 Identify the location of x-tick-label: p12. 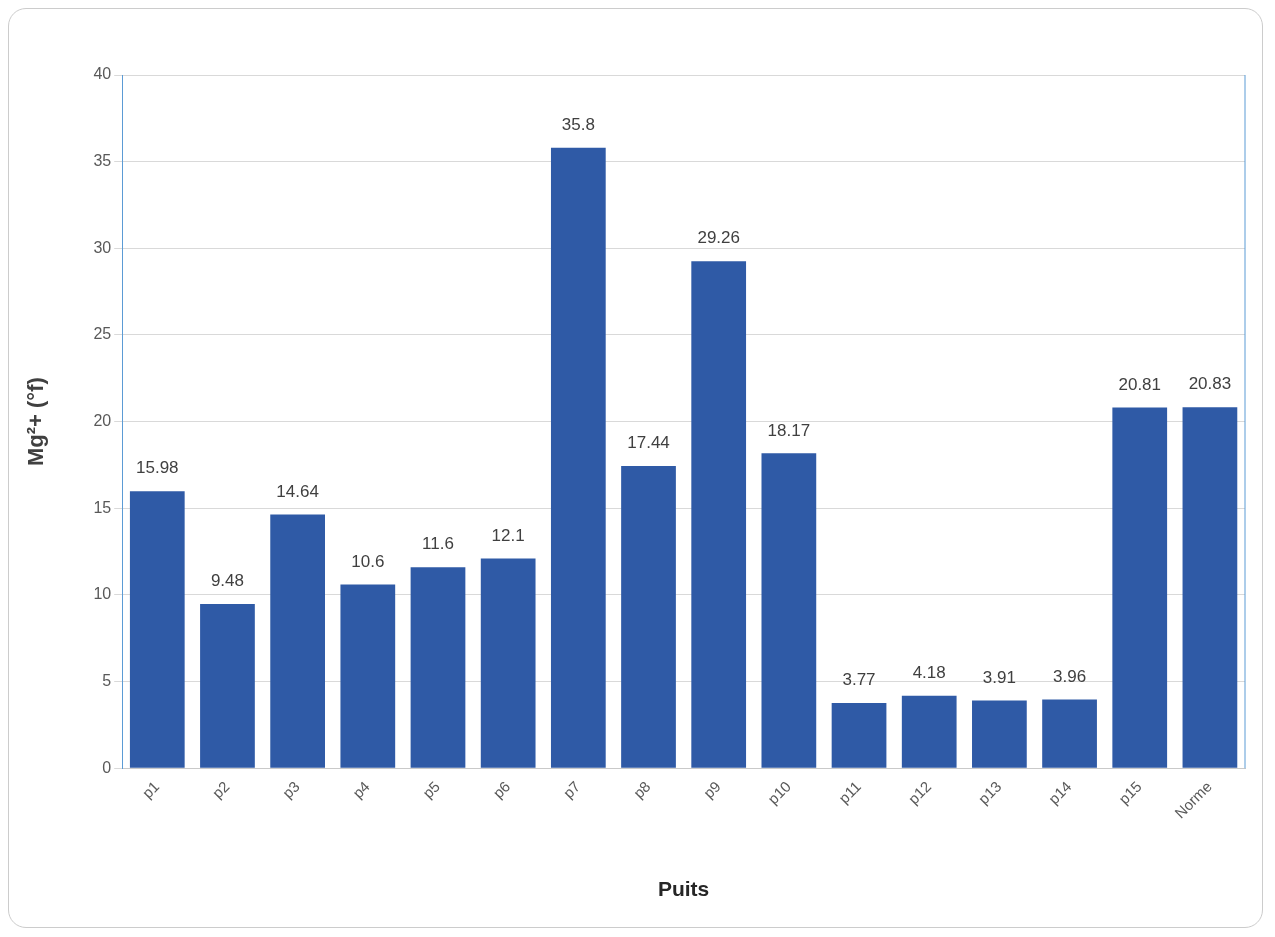
(919, 792).